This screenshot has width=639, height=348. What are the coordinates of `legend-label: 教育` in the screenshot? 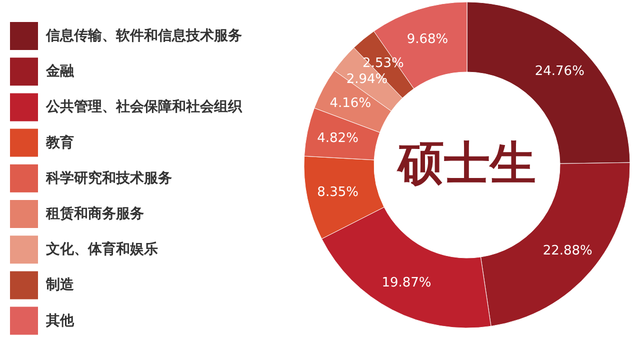 It's located at (59, 142).